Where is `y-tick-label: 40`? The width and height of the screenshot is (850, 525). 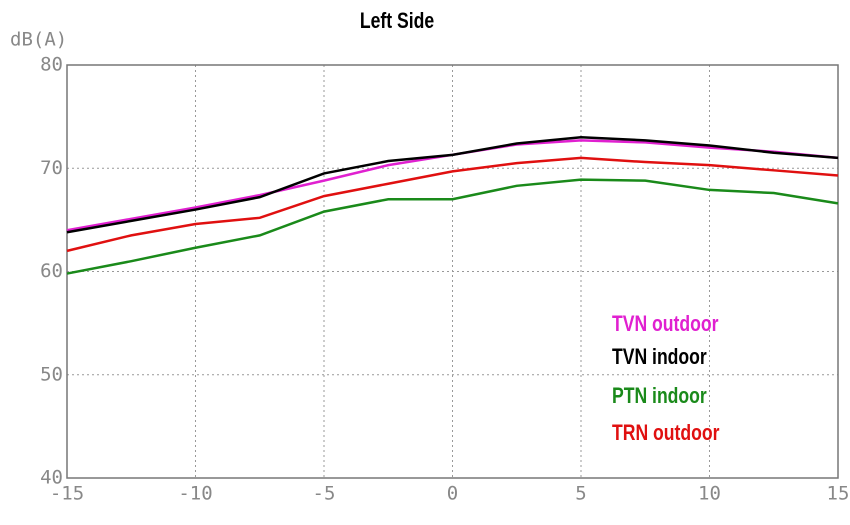 y-tick-label: 40 is located at coordinates (51, 478).